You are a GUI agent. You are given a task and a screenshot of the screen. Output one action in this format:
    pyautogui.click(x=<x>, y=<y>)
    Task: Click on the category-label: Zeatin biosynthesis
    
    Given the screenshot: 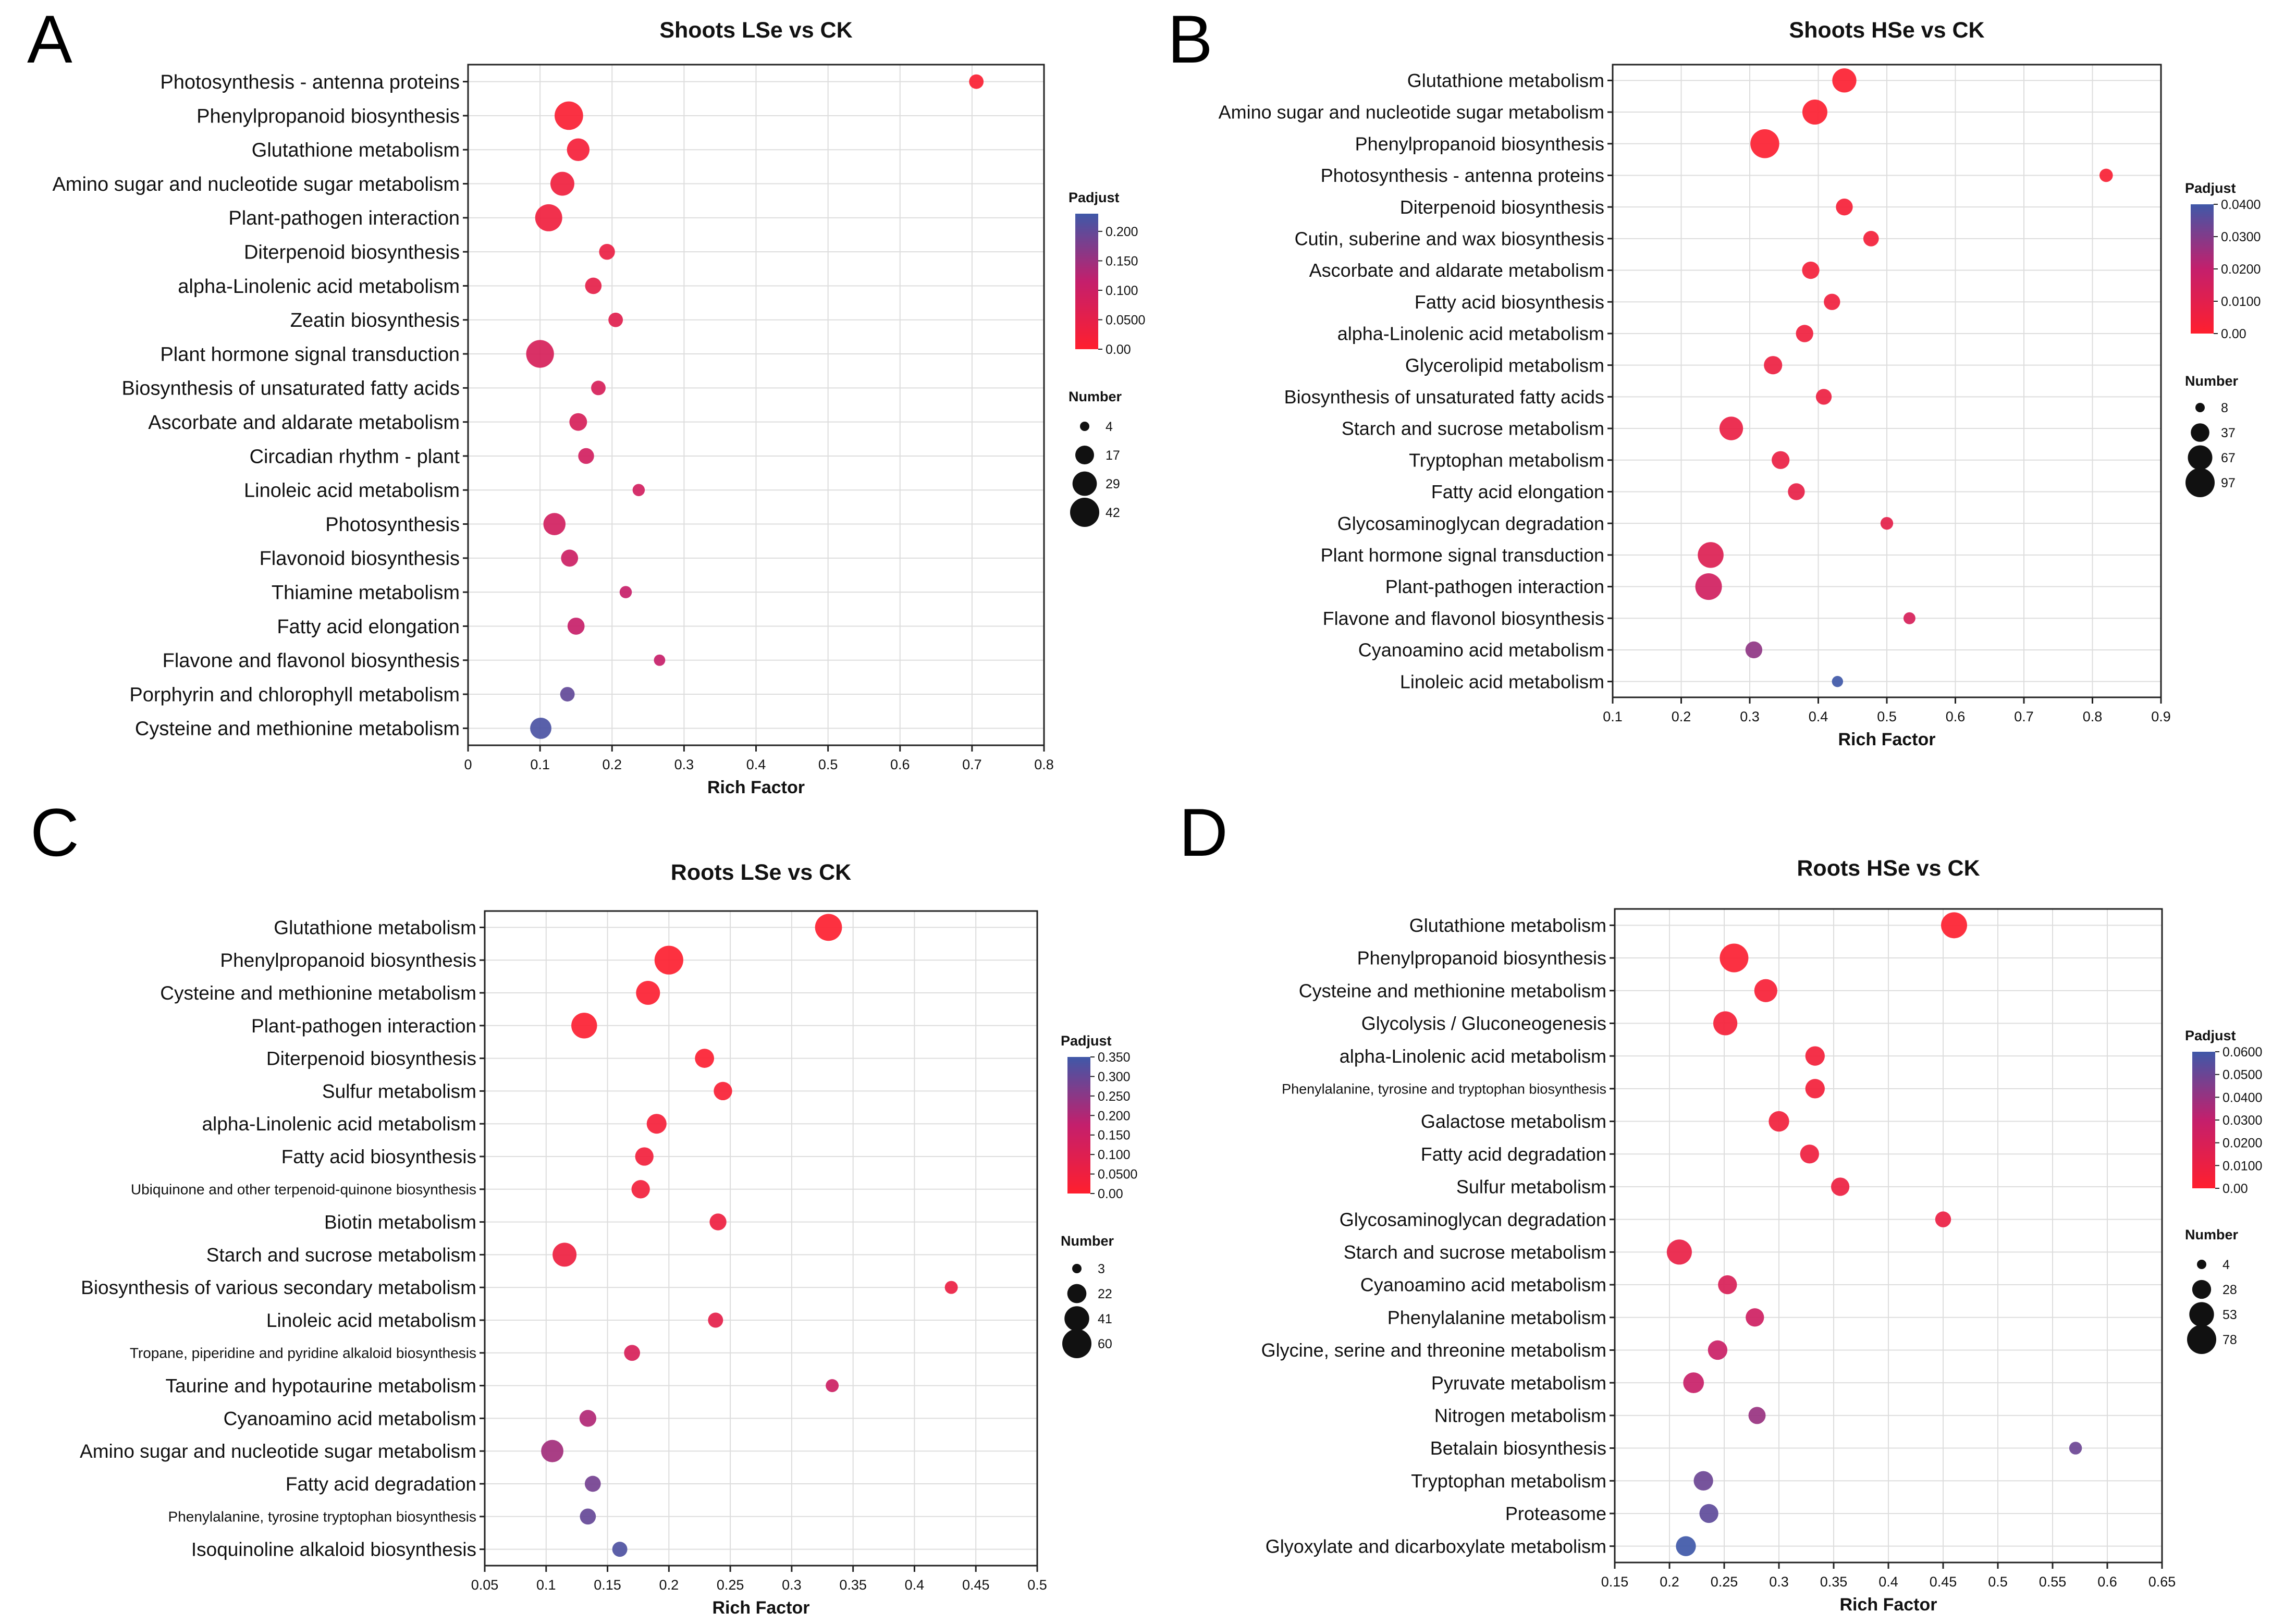 What is the action you would take?
    pyautogui.click(x=375, y=320)
    